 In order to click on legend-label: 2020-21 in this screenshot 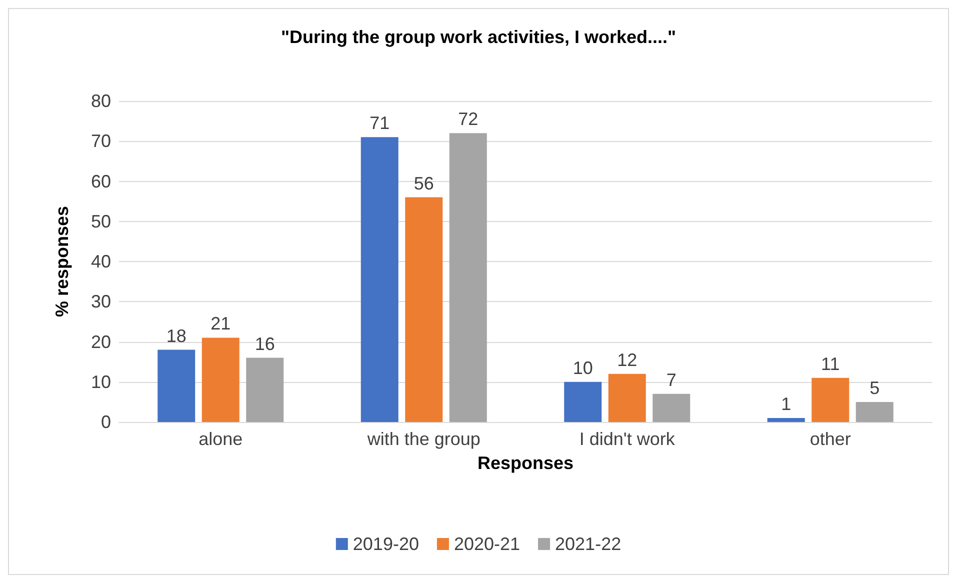, I will do `click(487, 544)`.